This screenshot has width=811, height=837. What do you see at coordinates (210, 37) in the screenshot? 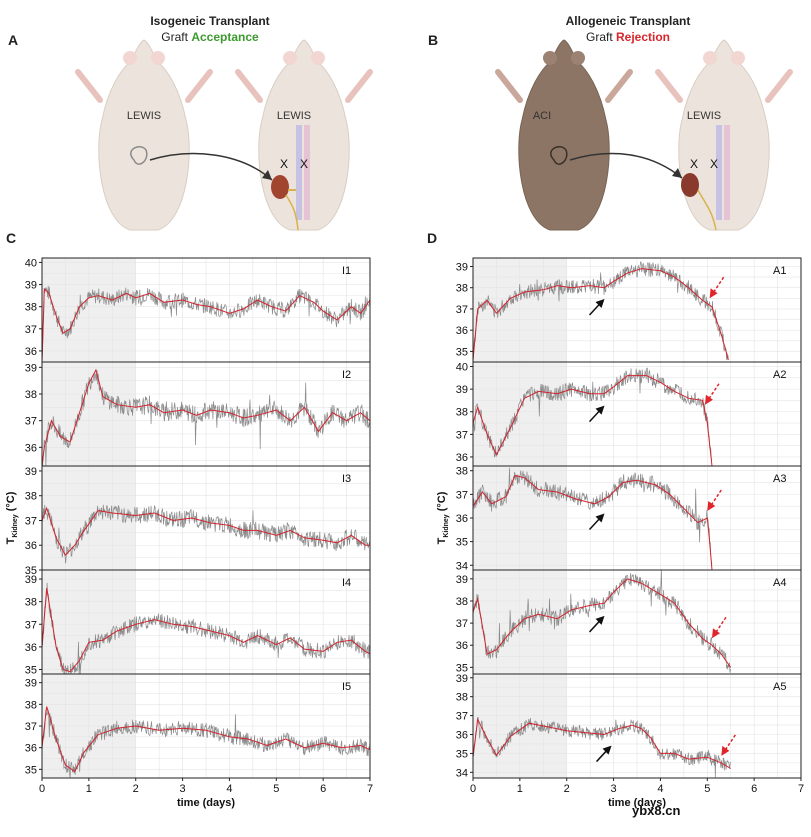
I see `panel-a-subtitle: Graft Acceptance` at bounding box center [210, 37].